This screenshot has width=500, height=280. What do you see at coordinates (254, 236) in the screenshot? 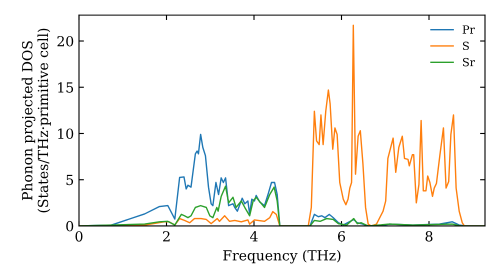
I see `x-tick-label: 4` at bounding box center [254, 236].